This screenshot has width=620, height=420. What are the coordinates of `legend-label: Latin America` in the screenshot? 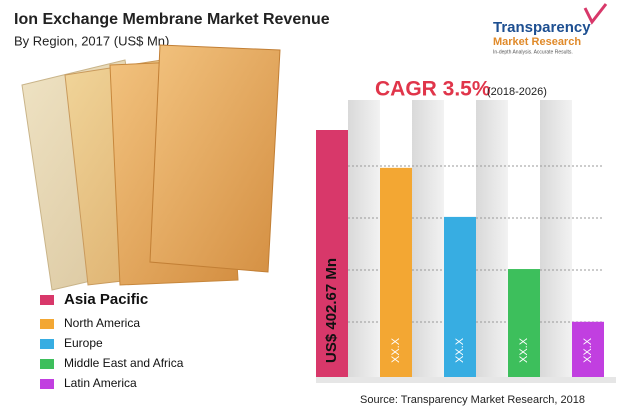 It's located at (100, 383).